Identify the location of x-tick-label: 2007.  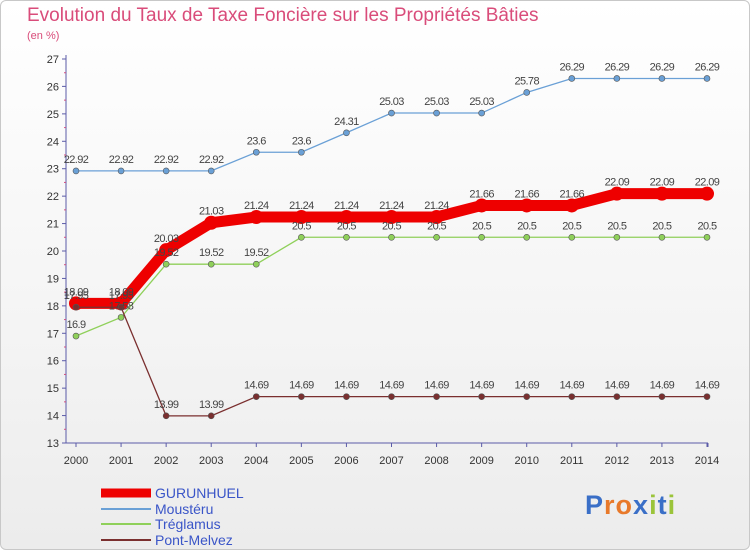
(391, 461).